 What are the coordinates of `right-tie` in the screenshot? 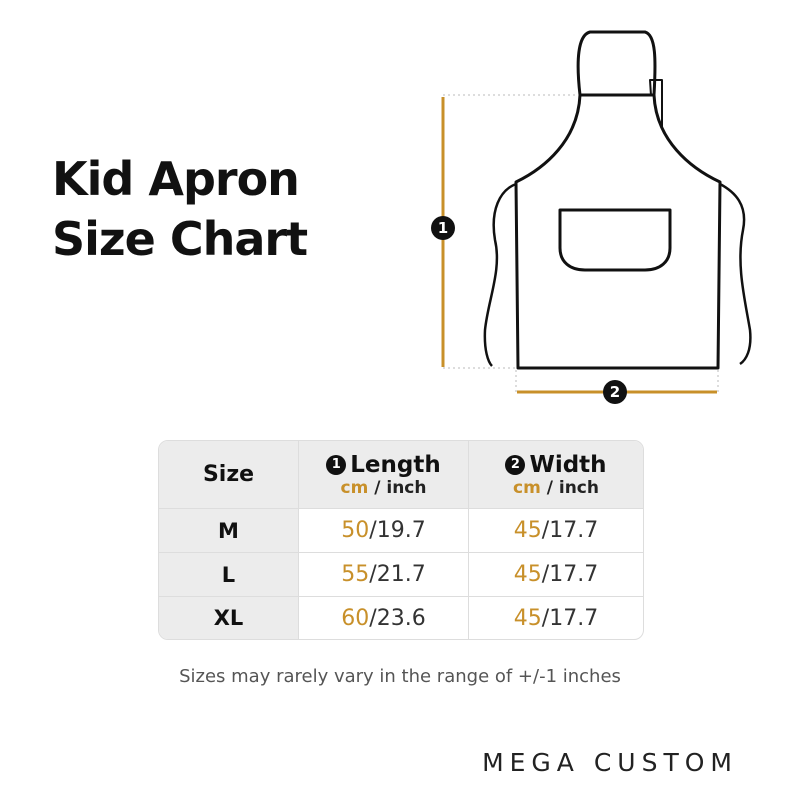 It's located at (735, 274).